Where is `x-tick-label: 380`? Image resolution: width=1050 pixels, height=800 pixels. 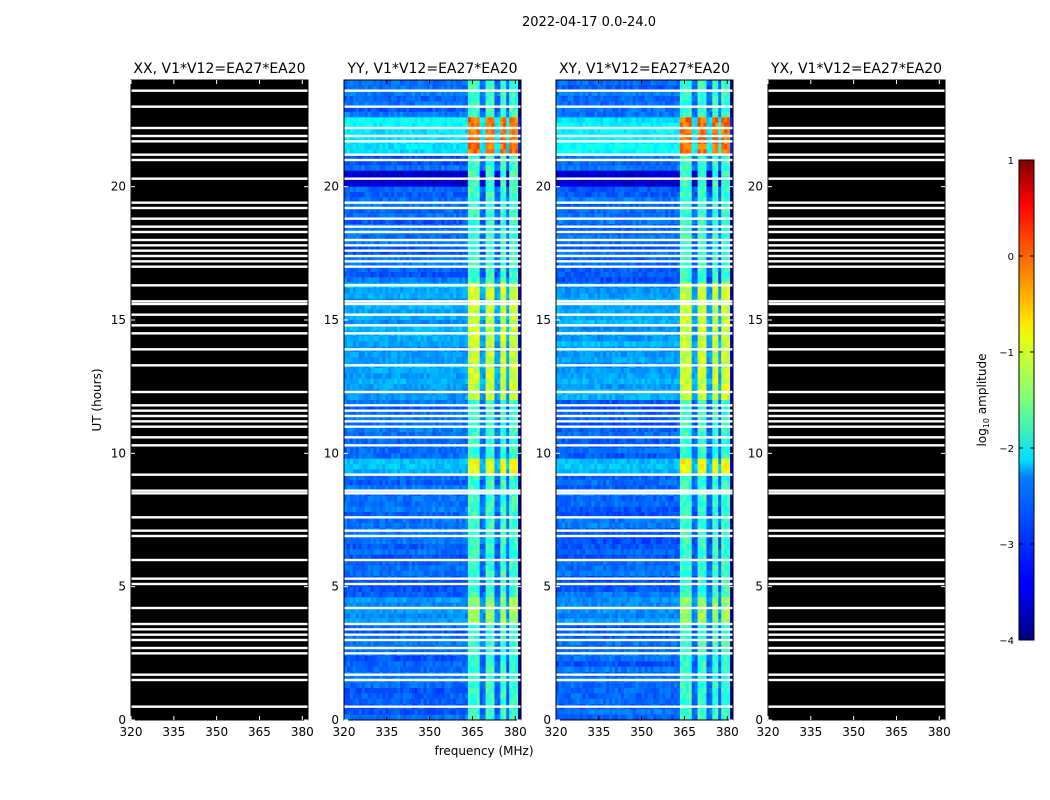 x-tick-label: 380 is located at coordinates (302, 732).